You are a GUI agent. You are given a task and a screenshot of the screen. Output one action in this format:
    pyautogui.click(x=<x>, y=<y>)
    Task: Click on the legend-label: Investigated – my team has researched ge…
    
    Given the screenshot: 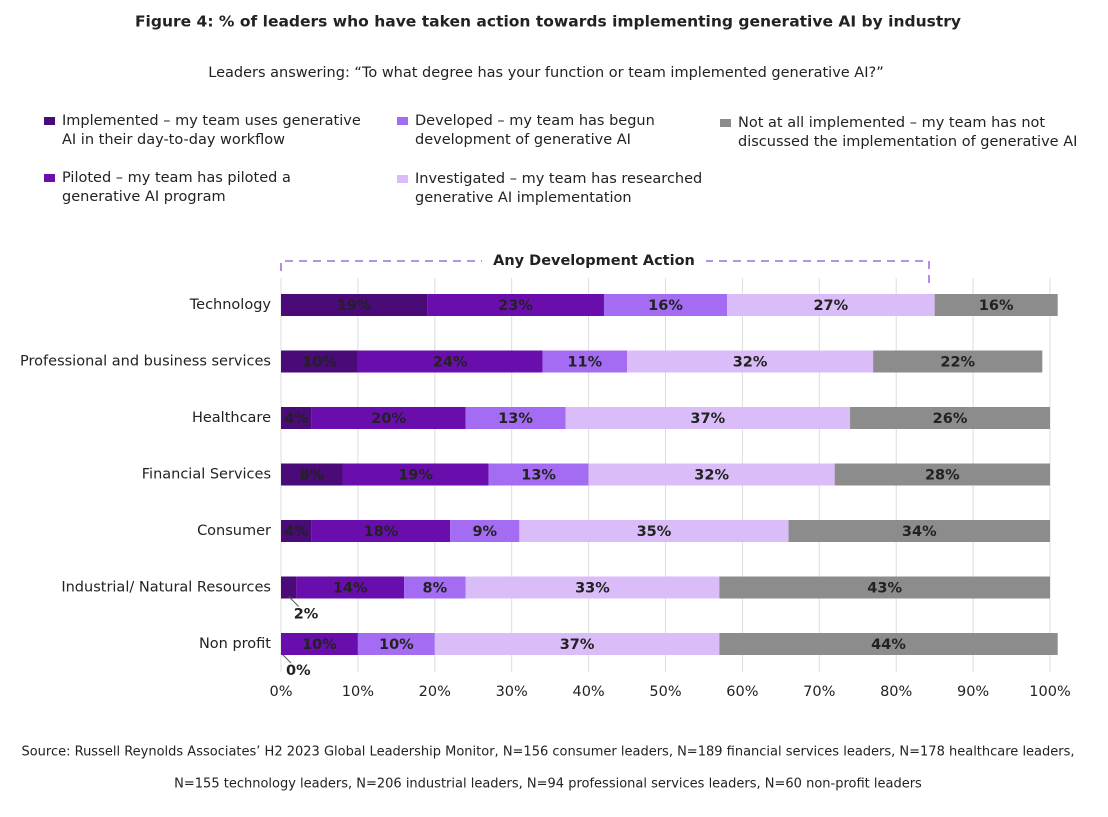 What is the action you would take?
    pyautogui.click(x=559, y=188)
    